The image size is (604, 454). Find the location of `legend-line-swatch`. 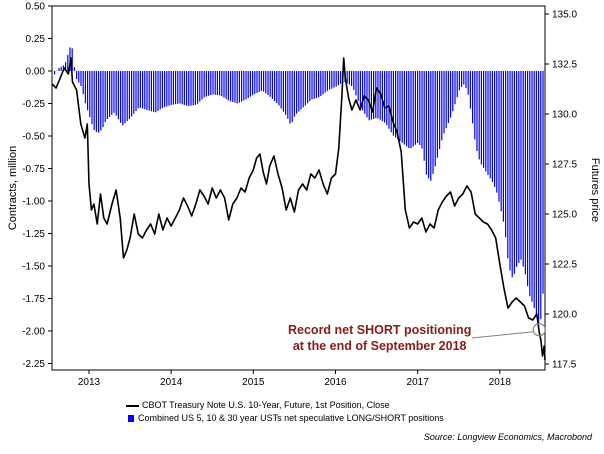

legend-line-swatch is located at coordinates (132, 405).